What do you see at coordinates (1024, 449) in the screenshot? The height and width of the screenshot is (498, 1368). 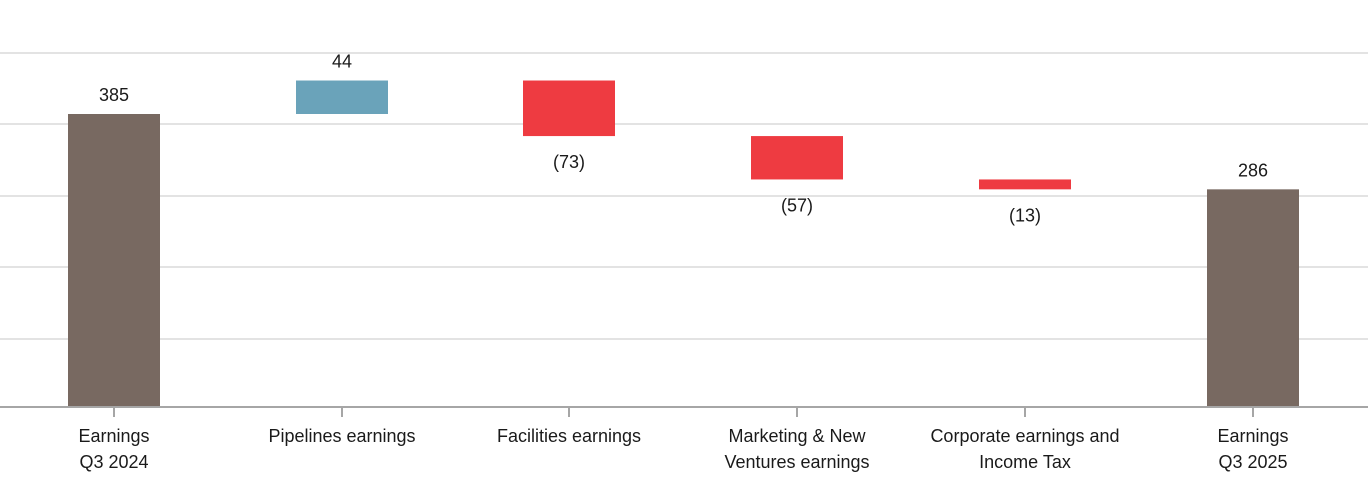 I see `category-label-5: Corporate earnings and Income Tax` at bounding box center [1024, 449].